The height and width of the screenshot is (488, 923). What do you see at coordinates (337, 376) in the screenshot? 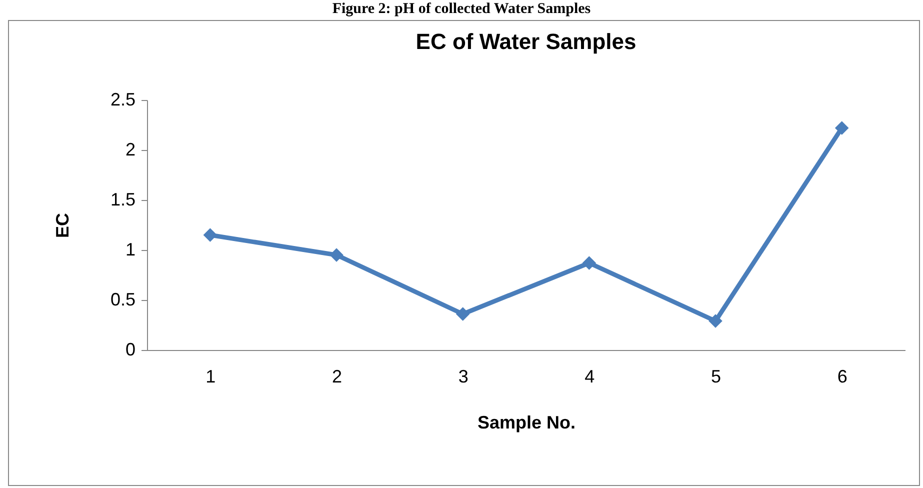
I see `x-tick-label: 2` at bounding box center [337, 376].